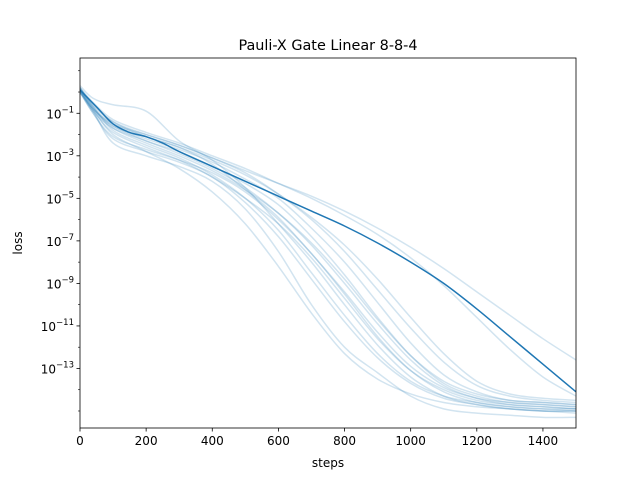 The height and width of the screenshot is (480, 640). I want to click on x-axis-label: steps, so click(328, 463).